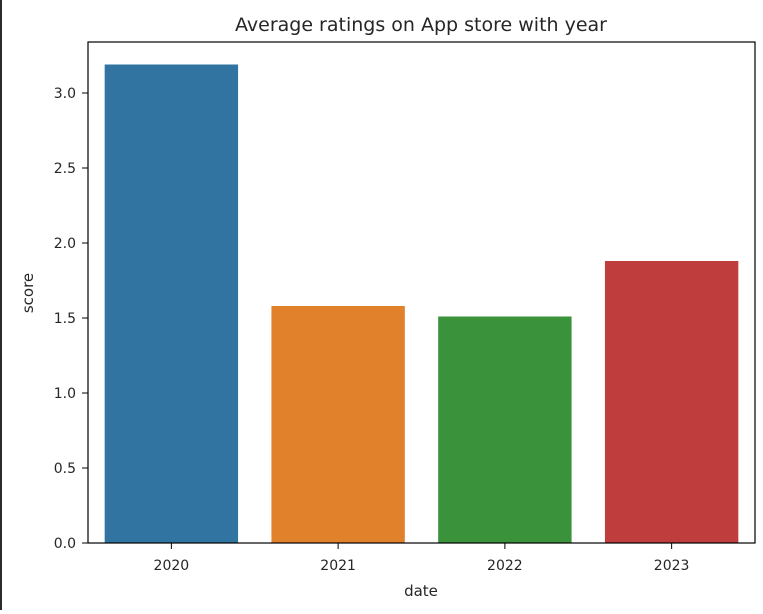  Describe the element at coordinates (65, 94) in the screenshot. I see `y-tick-label: 3.0` at that location.